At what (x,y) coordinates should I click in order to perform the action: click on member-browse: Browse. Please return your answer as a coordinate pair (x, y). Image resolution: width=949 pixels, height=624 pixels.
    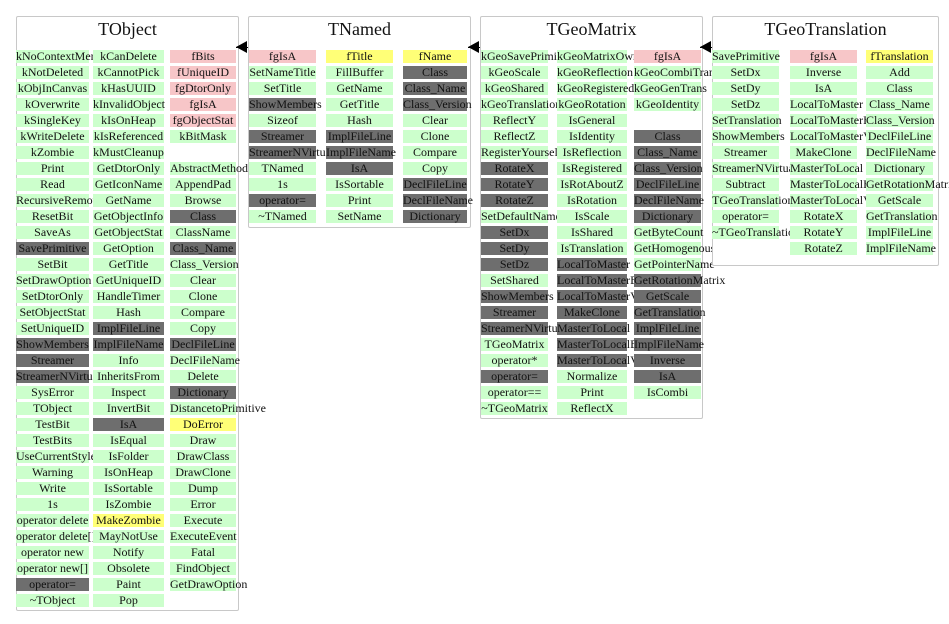
    Looking at the image, I should click on (203, 200).